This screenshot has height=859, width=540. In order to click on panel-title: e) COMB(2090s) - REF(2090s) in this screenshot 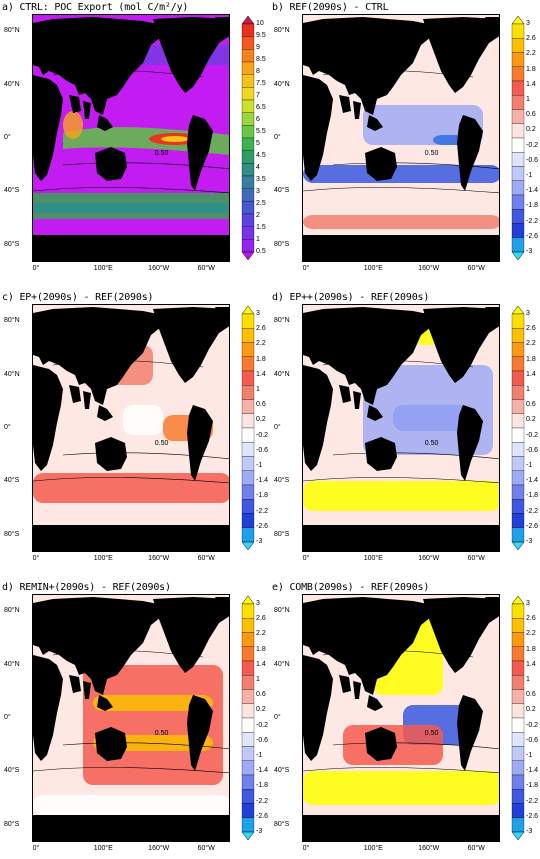, I will do `click(351, 587)`.